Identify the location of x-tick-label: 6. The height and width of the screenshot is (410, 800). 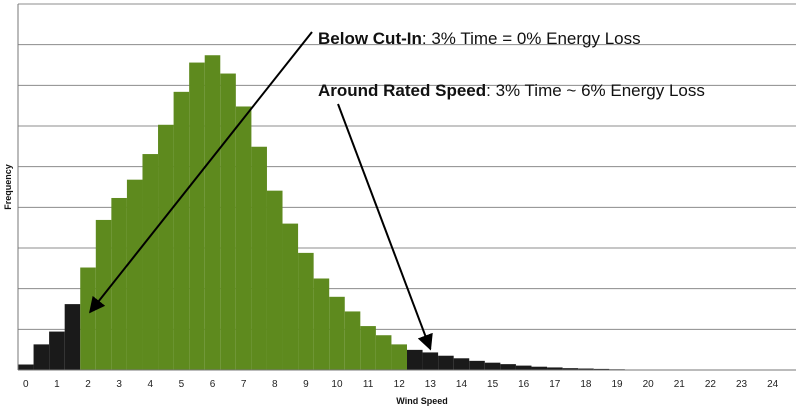
(213, 384).